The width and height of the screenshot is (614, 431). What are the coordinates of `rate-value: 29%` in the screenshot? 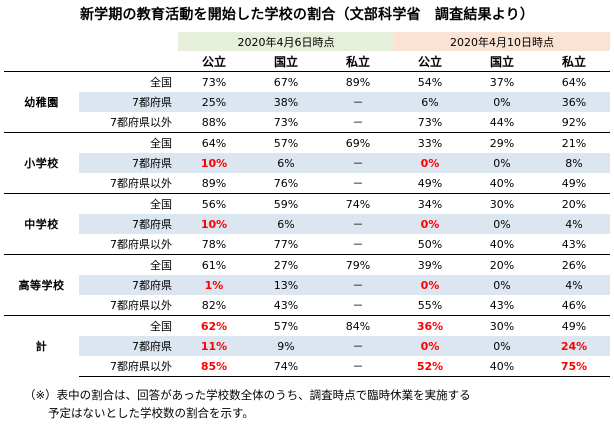 It's located at (502, 143).